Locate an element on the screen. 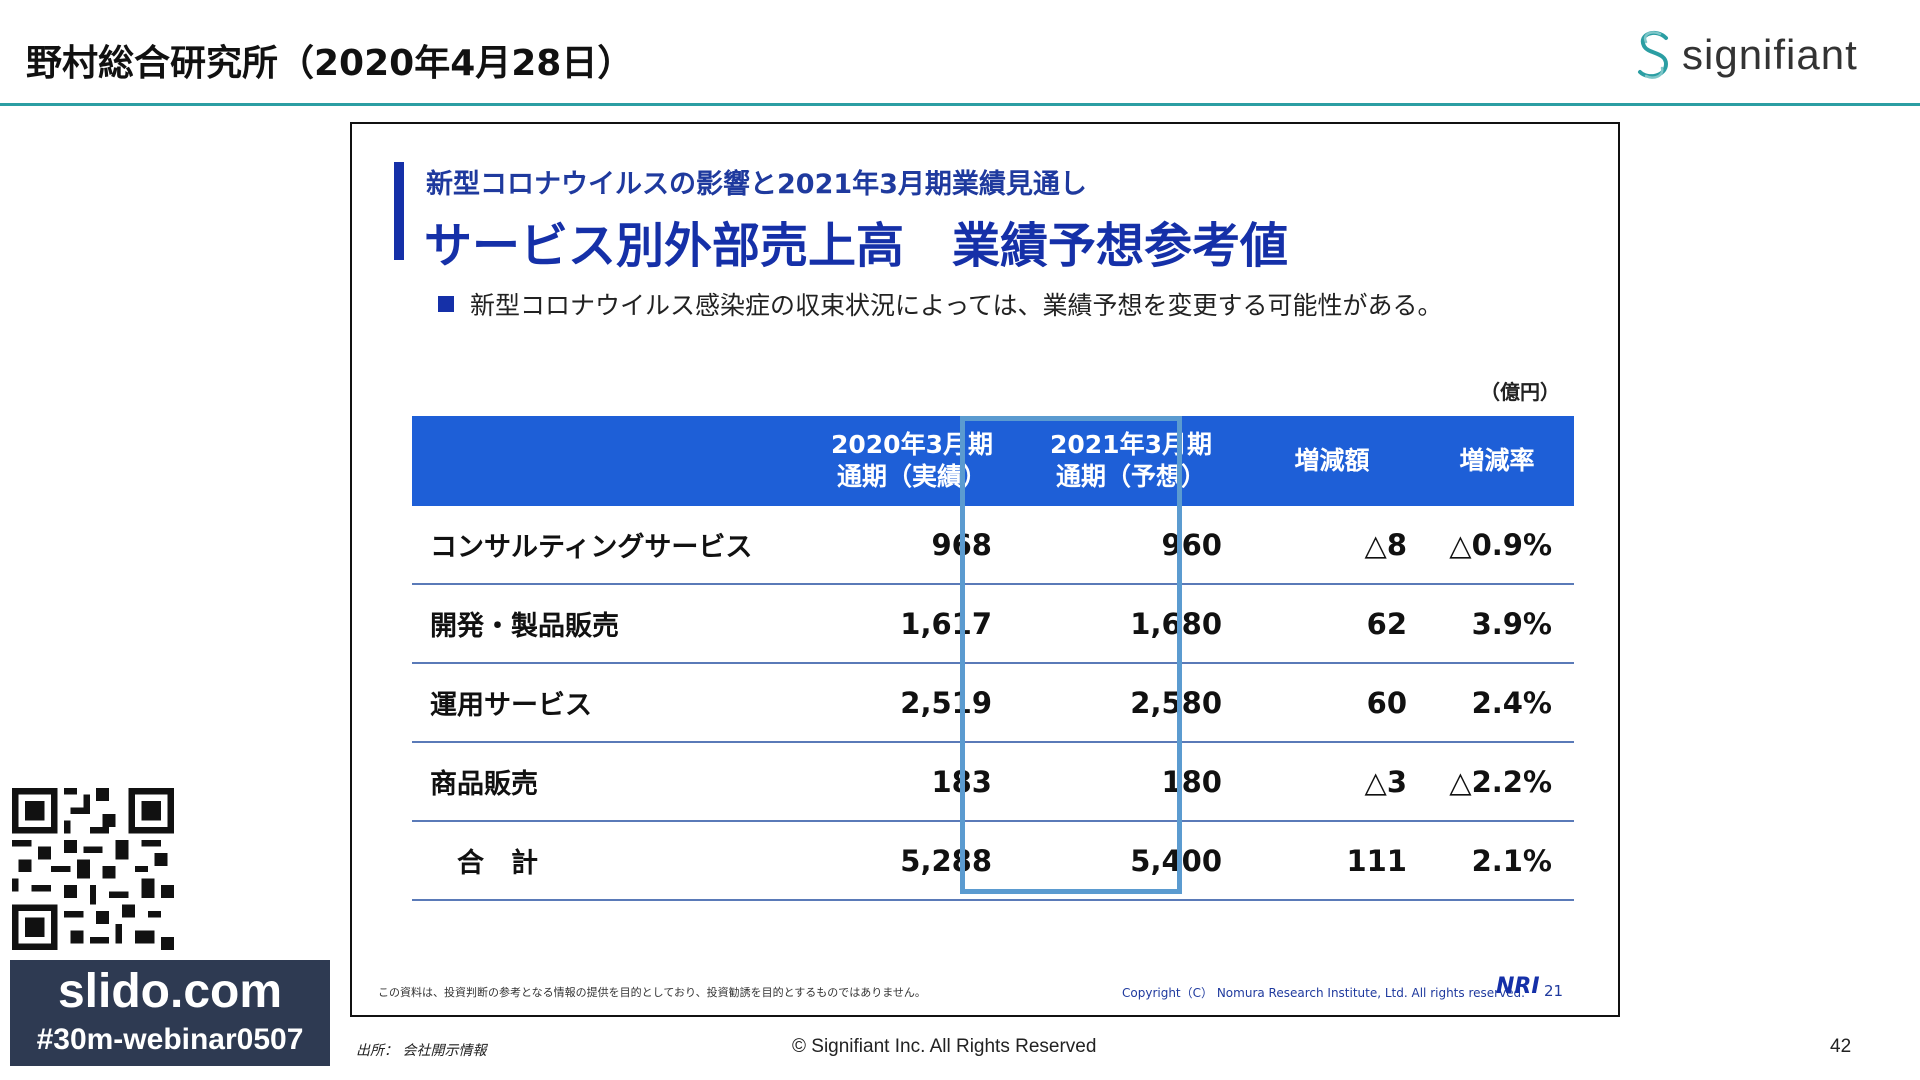 The image size is (1920, 1080). table-row-total: 合 計 5,288 5,400 111 2.1% is located at coordinates (993, 861).